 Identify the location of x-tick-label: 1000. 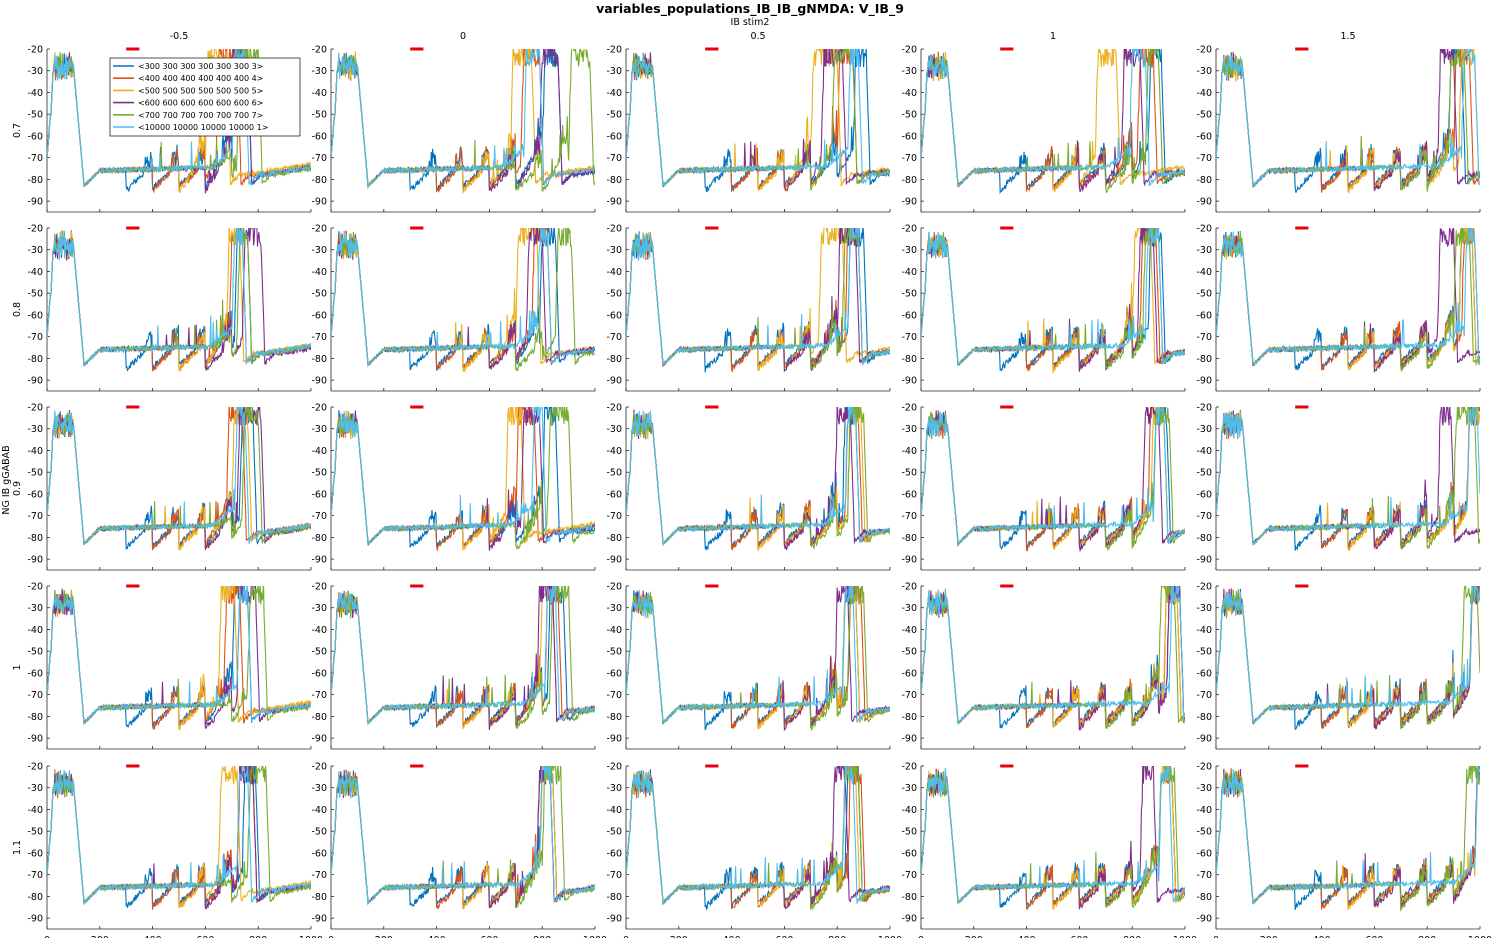
(1480, 936).